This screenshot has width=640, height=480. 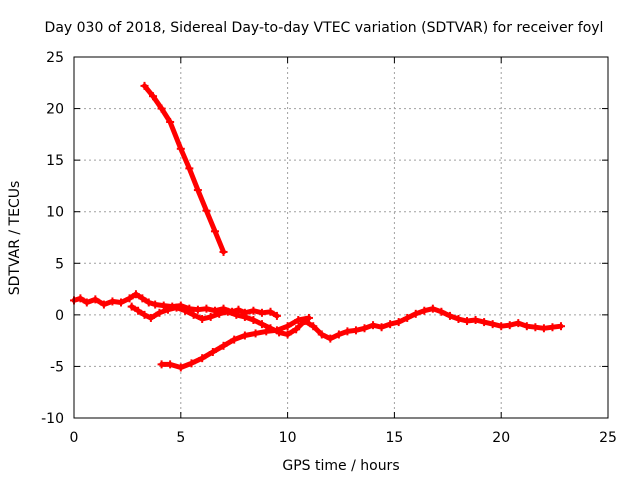 I want to click on y-tick-label: -10, so click(x=52, y=419).